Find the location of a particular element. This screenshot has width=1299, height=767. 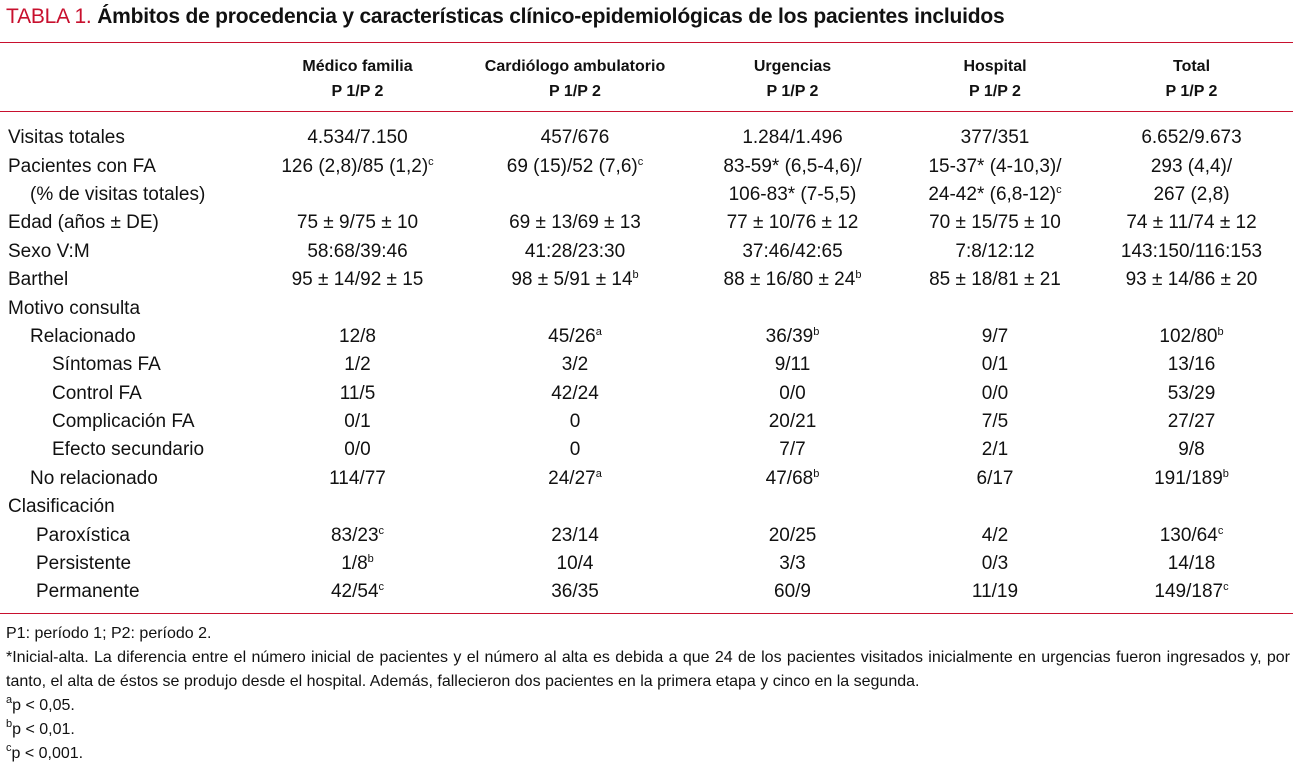

footnote: cp < 0,001. is located at coordinates (648, 754).